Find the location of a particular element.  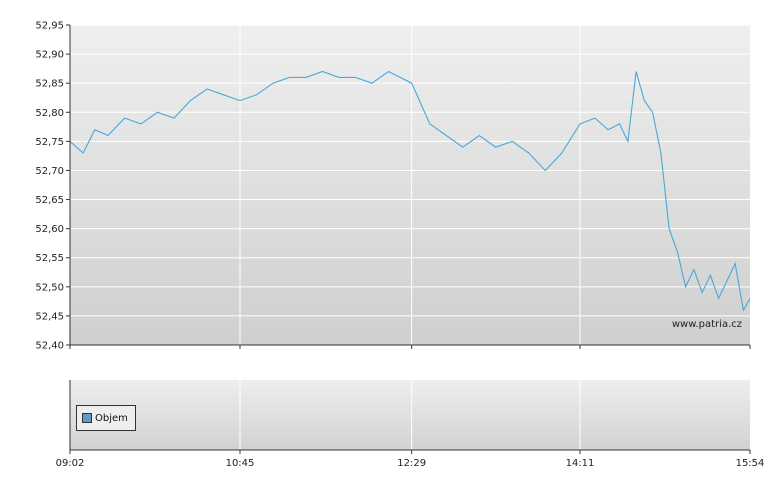

x-tick-label: 12:29 is located at coordinates (411, 463).